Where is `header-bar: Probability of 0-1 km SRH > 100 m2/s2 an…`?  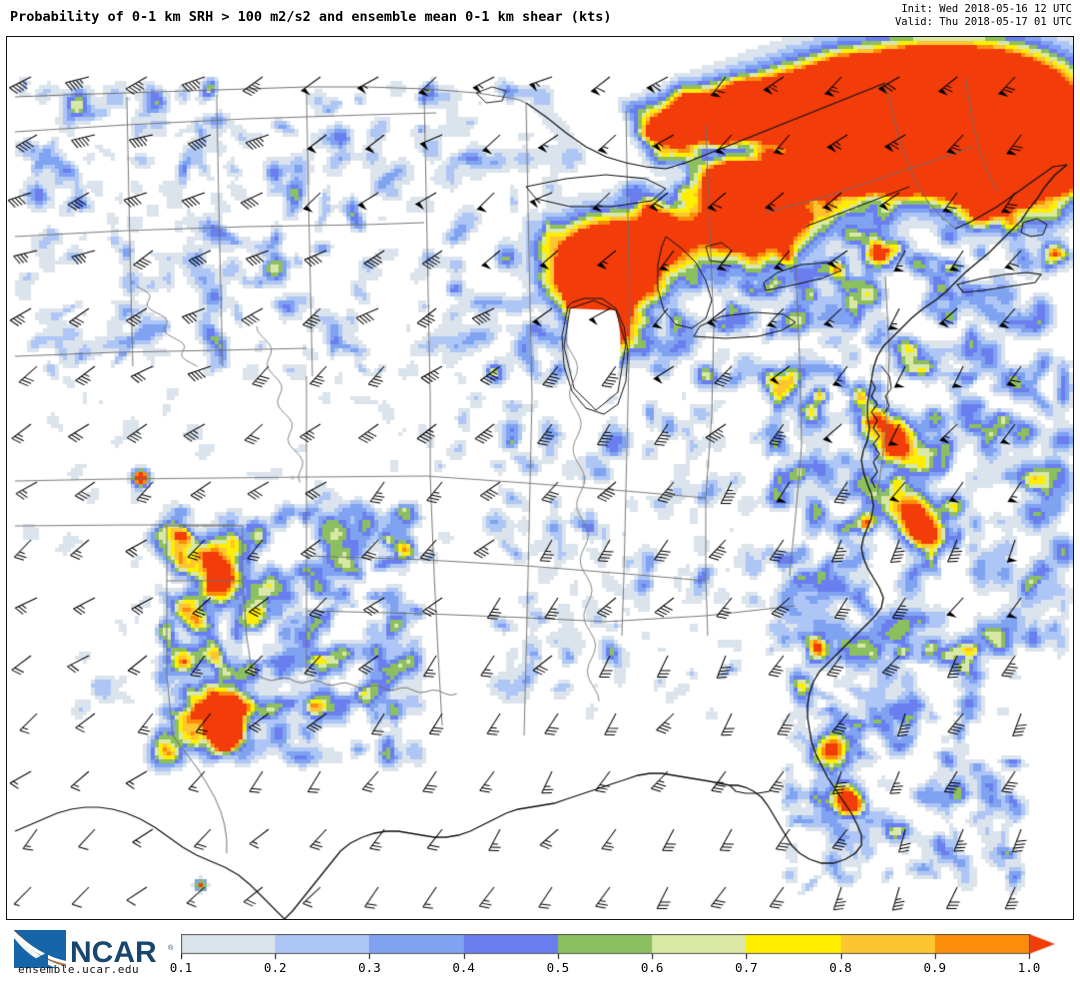
header-bar: Probability of 0-1 km SRH > 100 m2/s2 an… is located at coordinates (540, 18).